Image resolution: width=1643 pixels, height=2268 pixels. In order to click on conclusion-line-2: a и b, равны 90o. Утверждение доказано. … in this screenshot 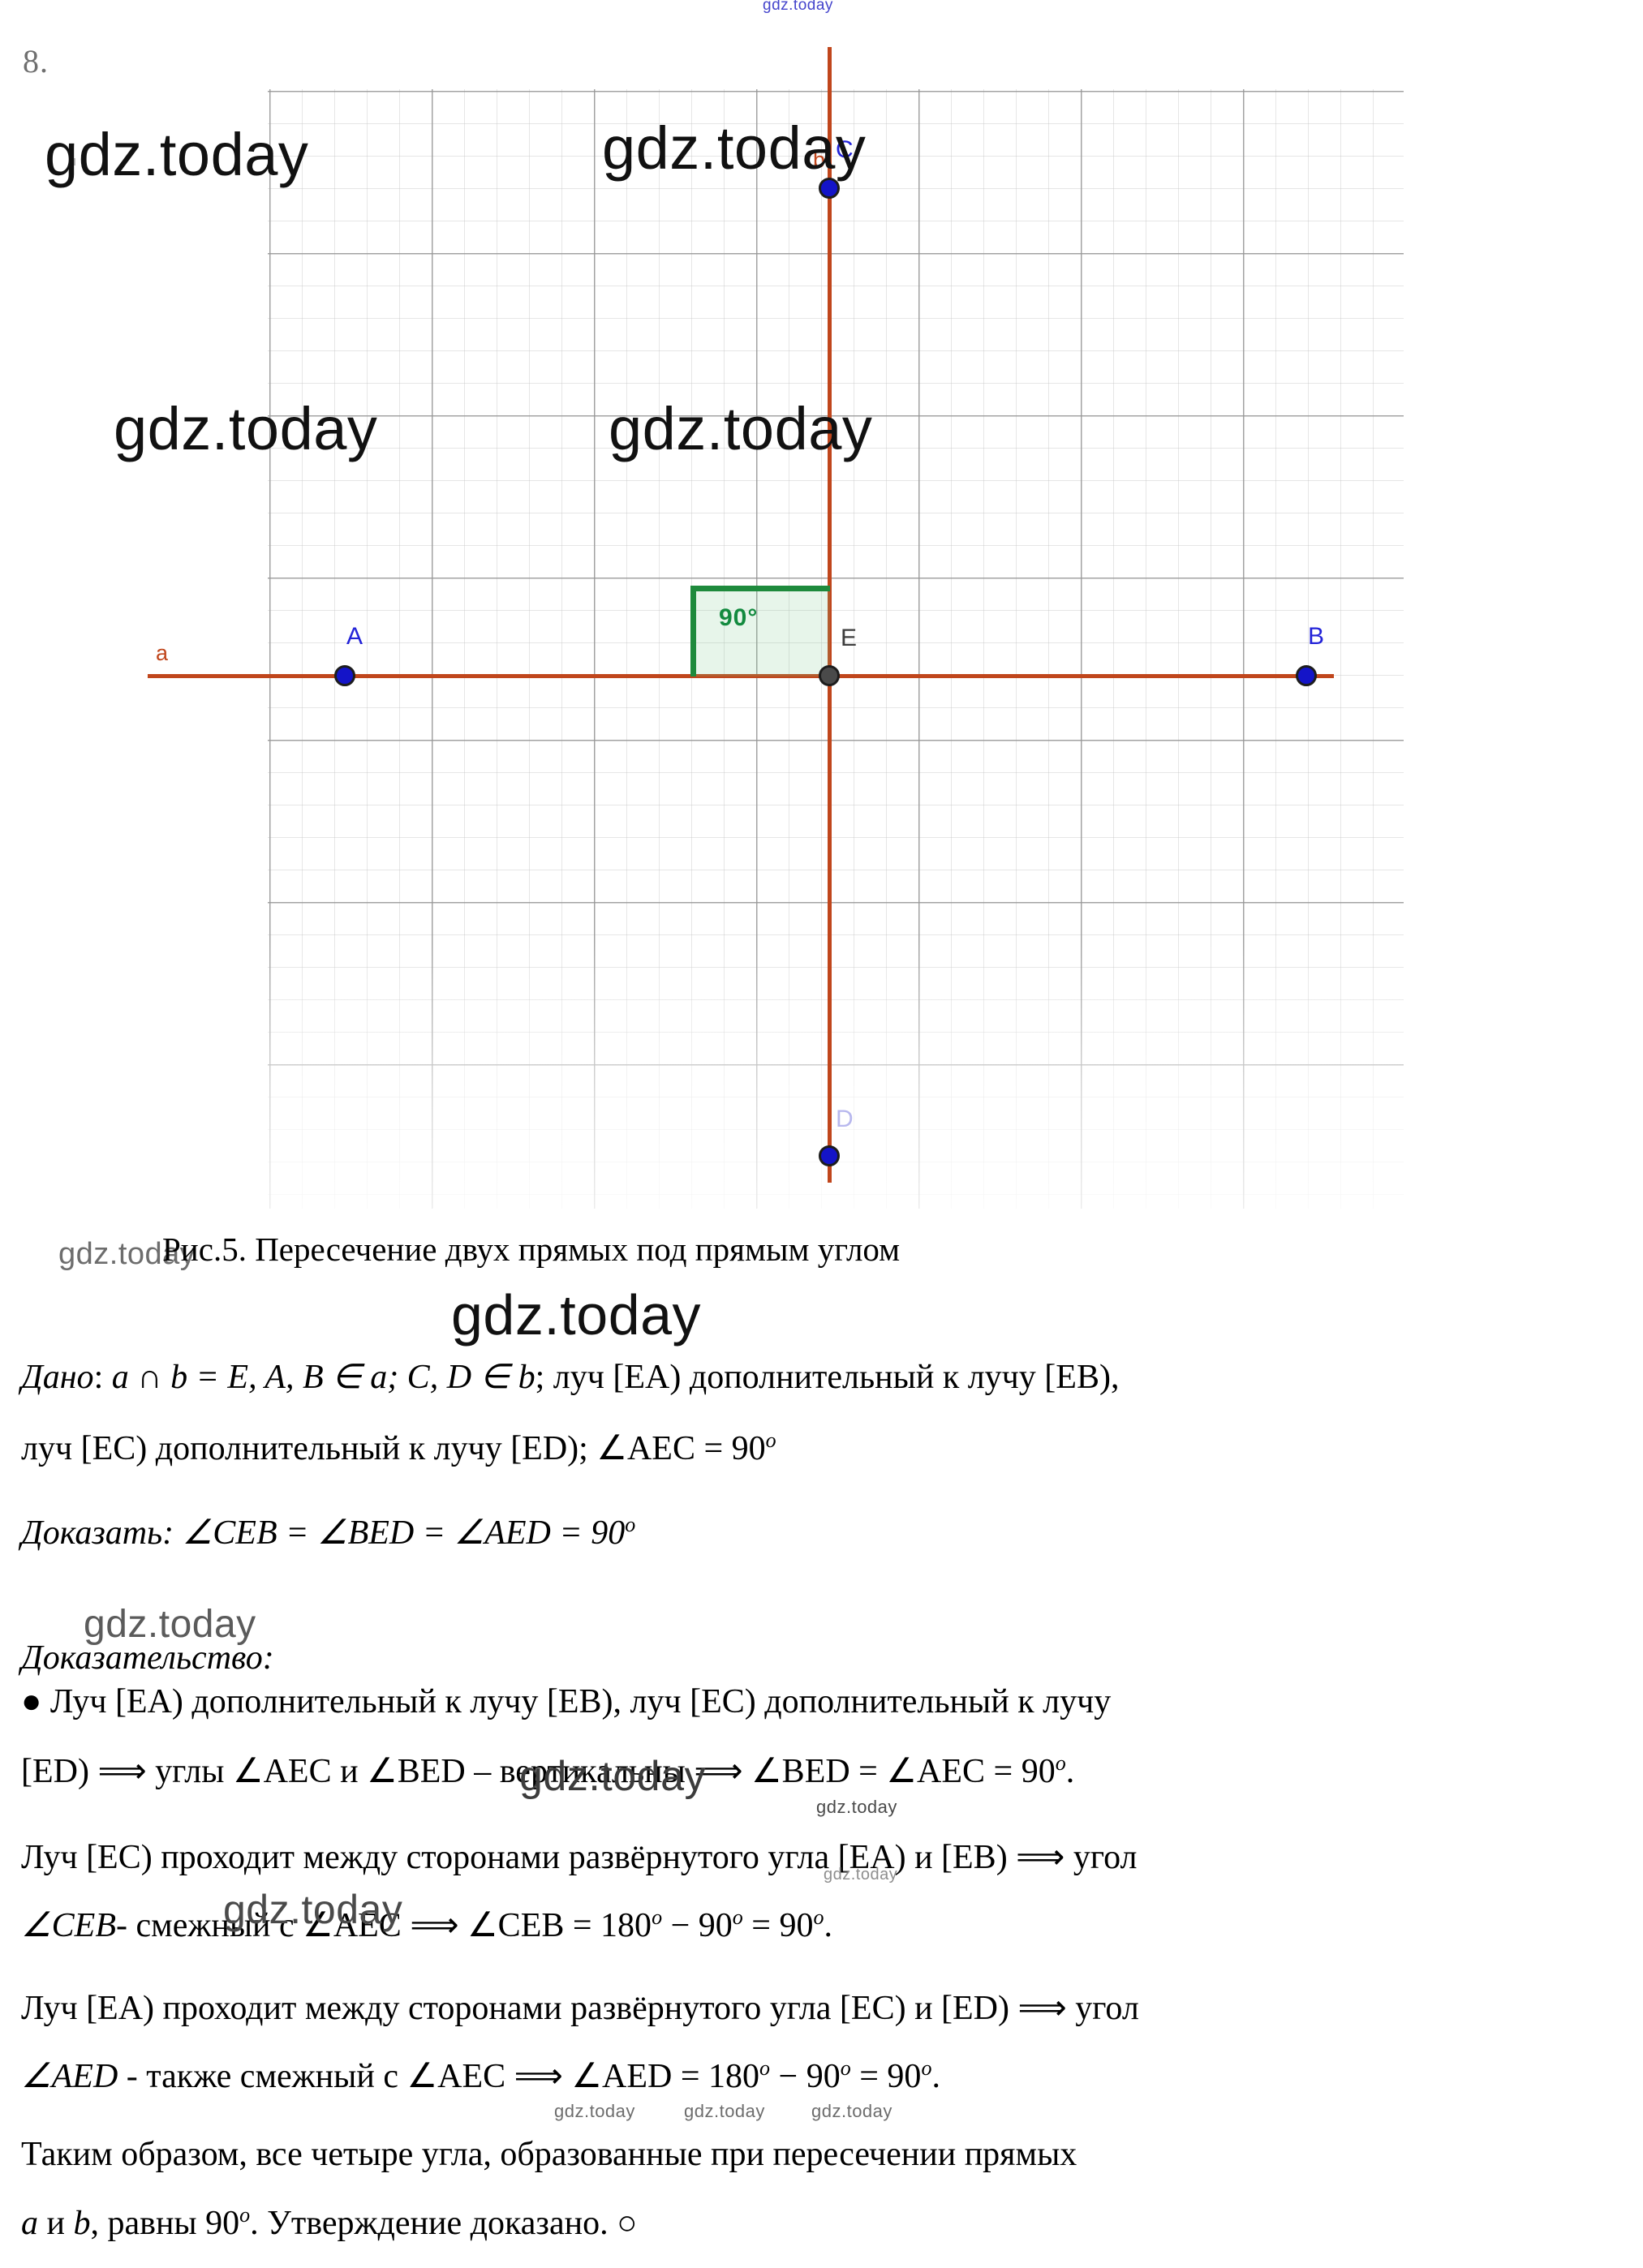, I will do `click(329, 2223)`.